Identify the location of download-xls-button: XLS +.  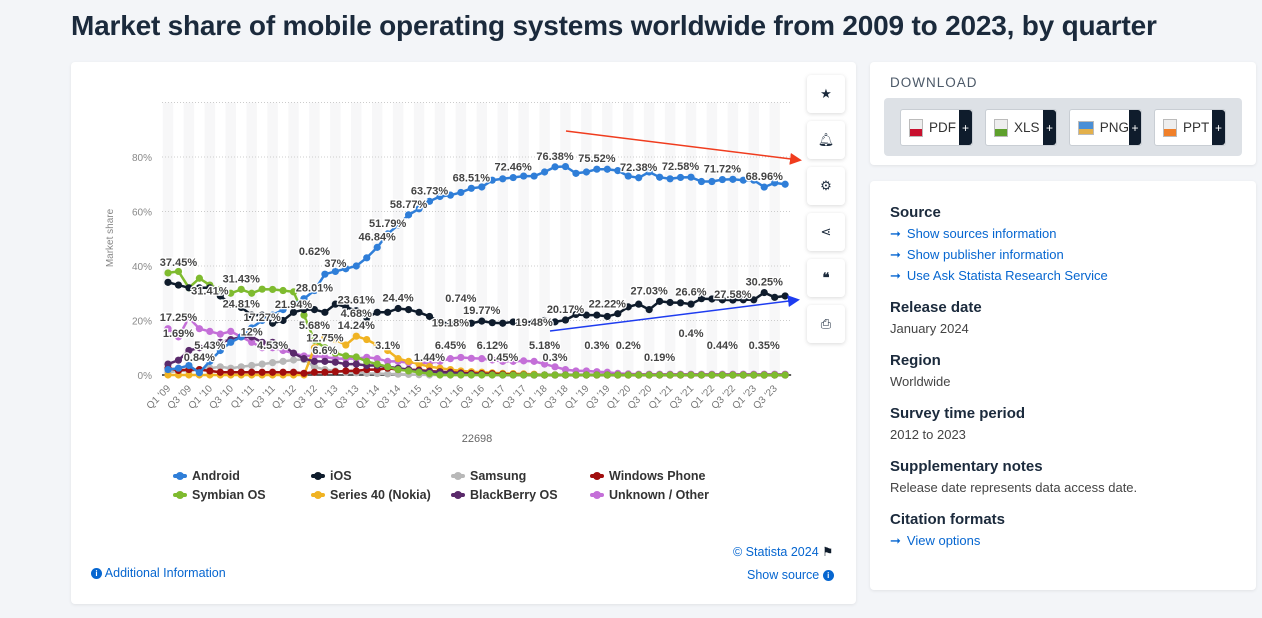
(1021, 127).